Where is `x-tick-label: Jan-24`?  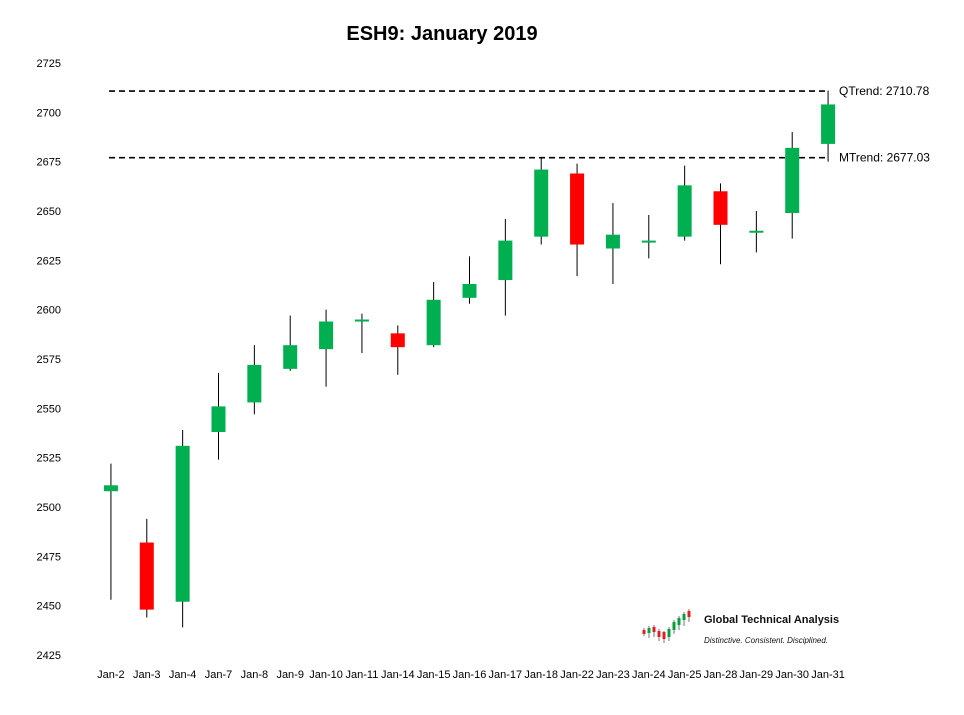
x-tick-label: Jan-24 is located at coordinates (649, 675).